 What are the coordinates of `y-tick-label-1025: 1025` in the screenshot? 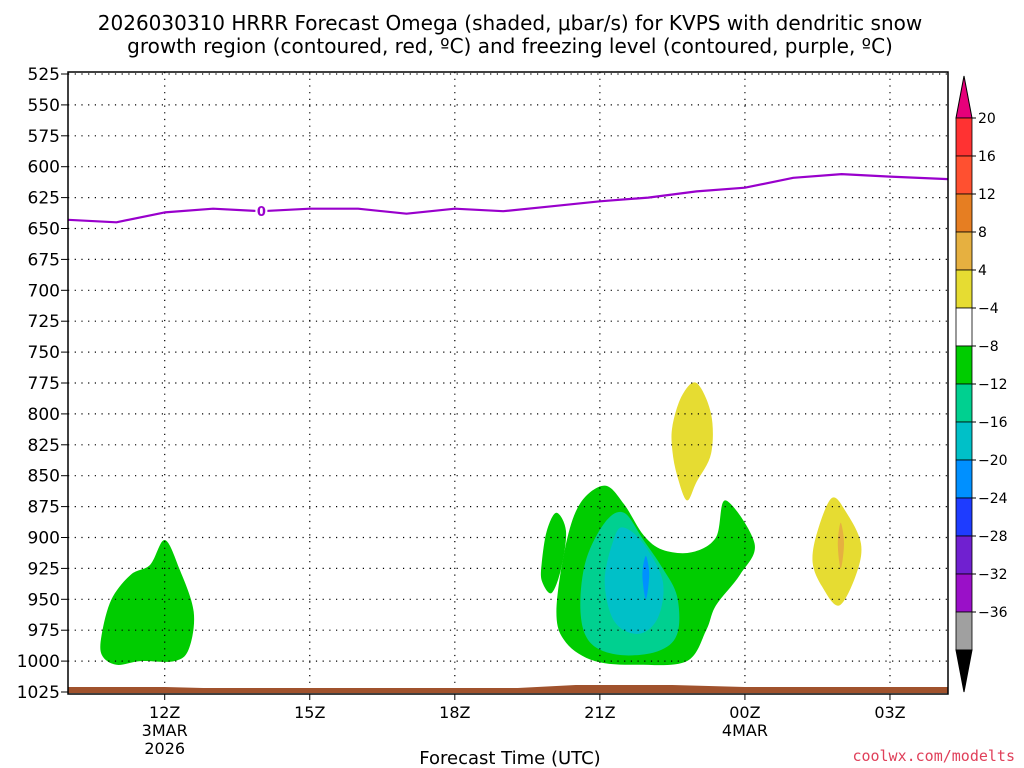 It's located at (38, 693).